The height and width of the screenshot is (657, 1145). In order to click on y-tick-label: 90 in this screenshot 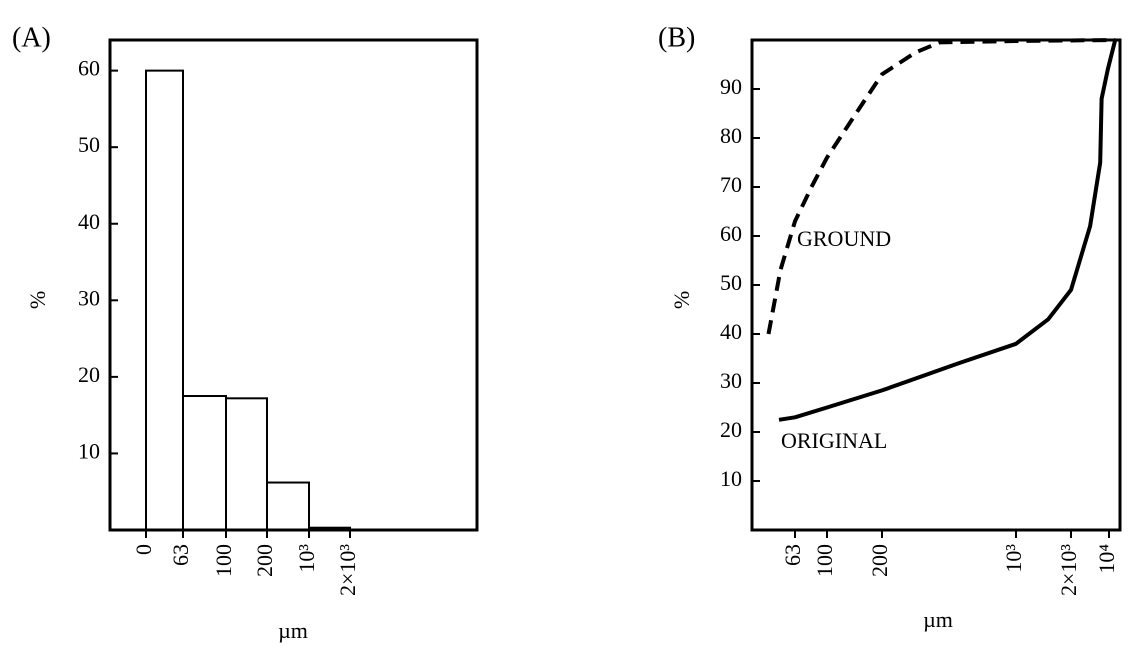, I will do `click(731, 86)`.